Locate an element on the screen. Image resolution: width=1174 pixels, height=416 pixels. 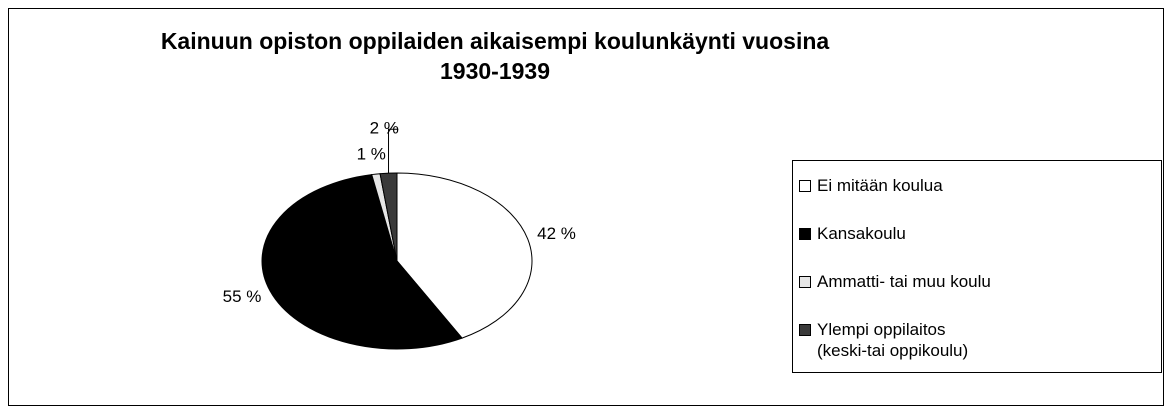
legend-item: Ammatti- tai muu koulu is located at coordinates (977, 281).